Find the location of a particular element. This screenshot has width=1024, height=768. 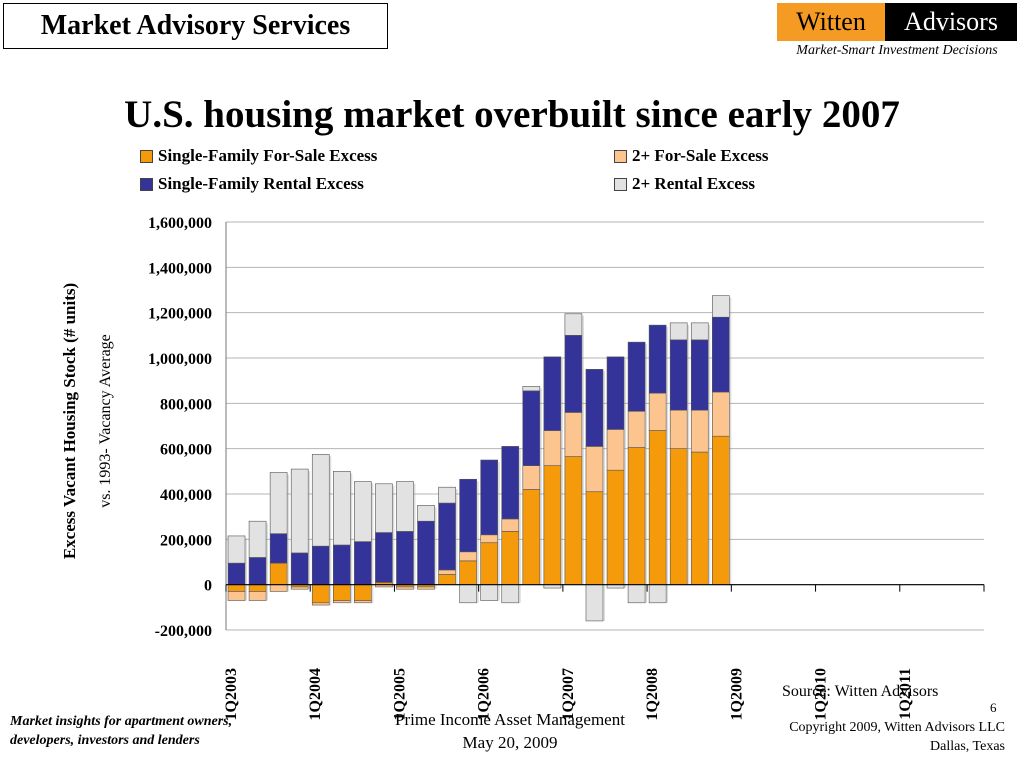

legend-label-sf-for-sale: Single-Family For-Sale Excess is located at coordinates (268, 155).